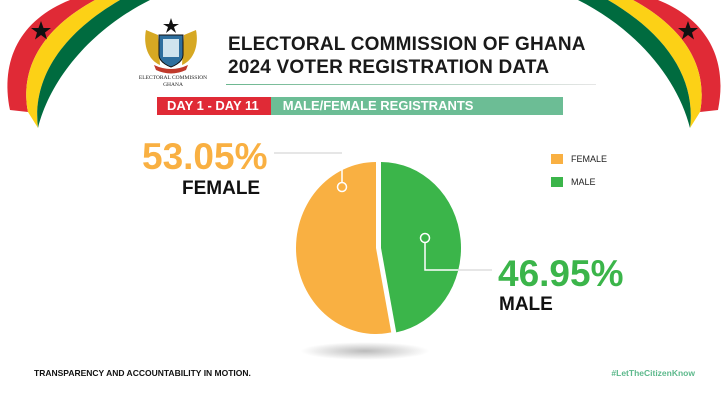  Describe the element at coordinates (653, 373) in the screenshot. I see `footer-hashtag: #LetTheCitizenKnow` at that location.